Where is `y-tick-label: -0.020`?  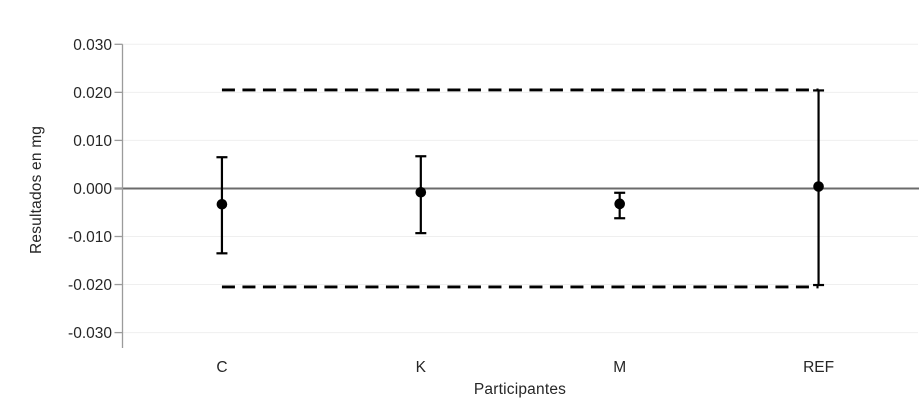
y-tick-label: -0.020 is located at coordinates (90, 285).